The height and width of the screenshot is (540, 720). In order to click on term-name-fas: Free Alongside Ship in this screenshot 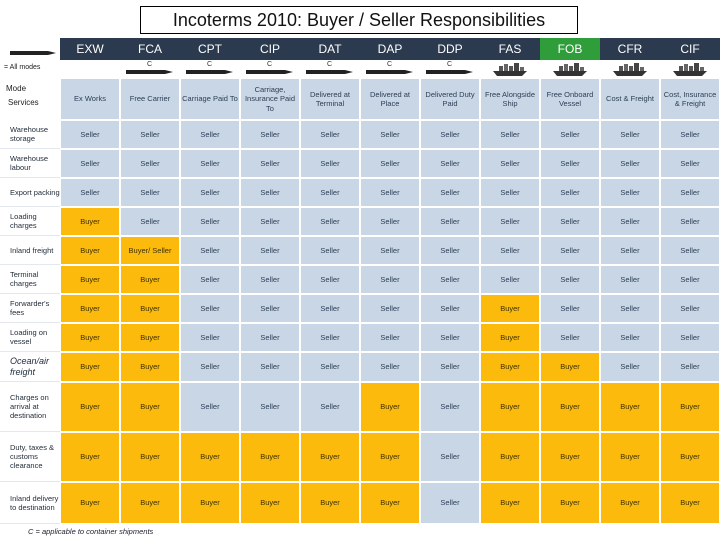, I will do `click(510, 99)`.